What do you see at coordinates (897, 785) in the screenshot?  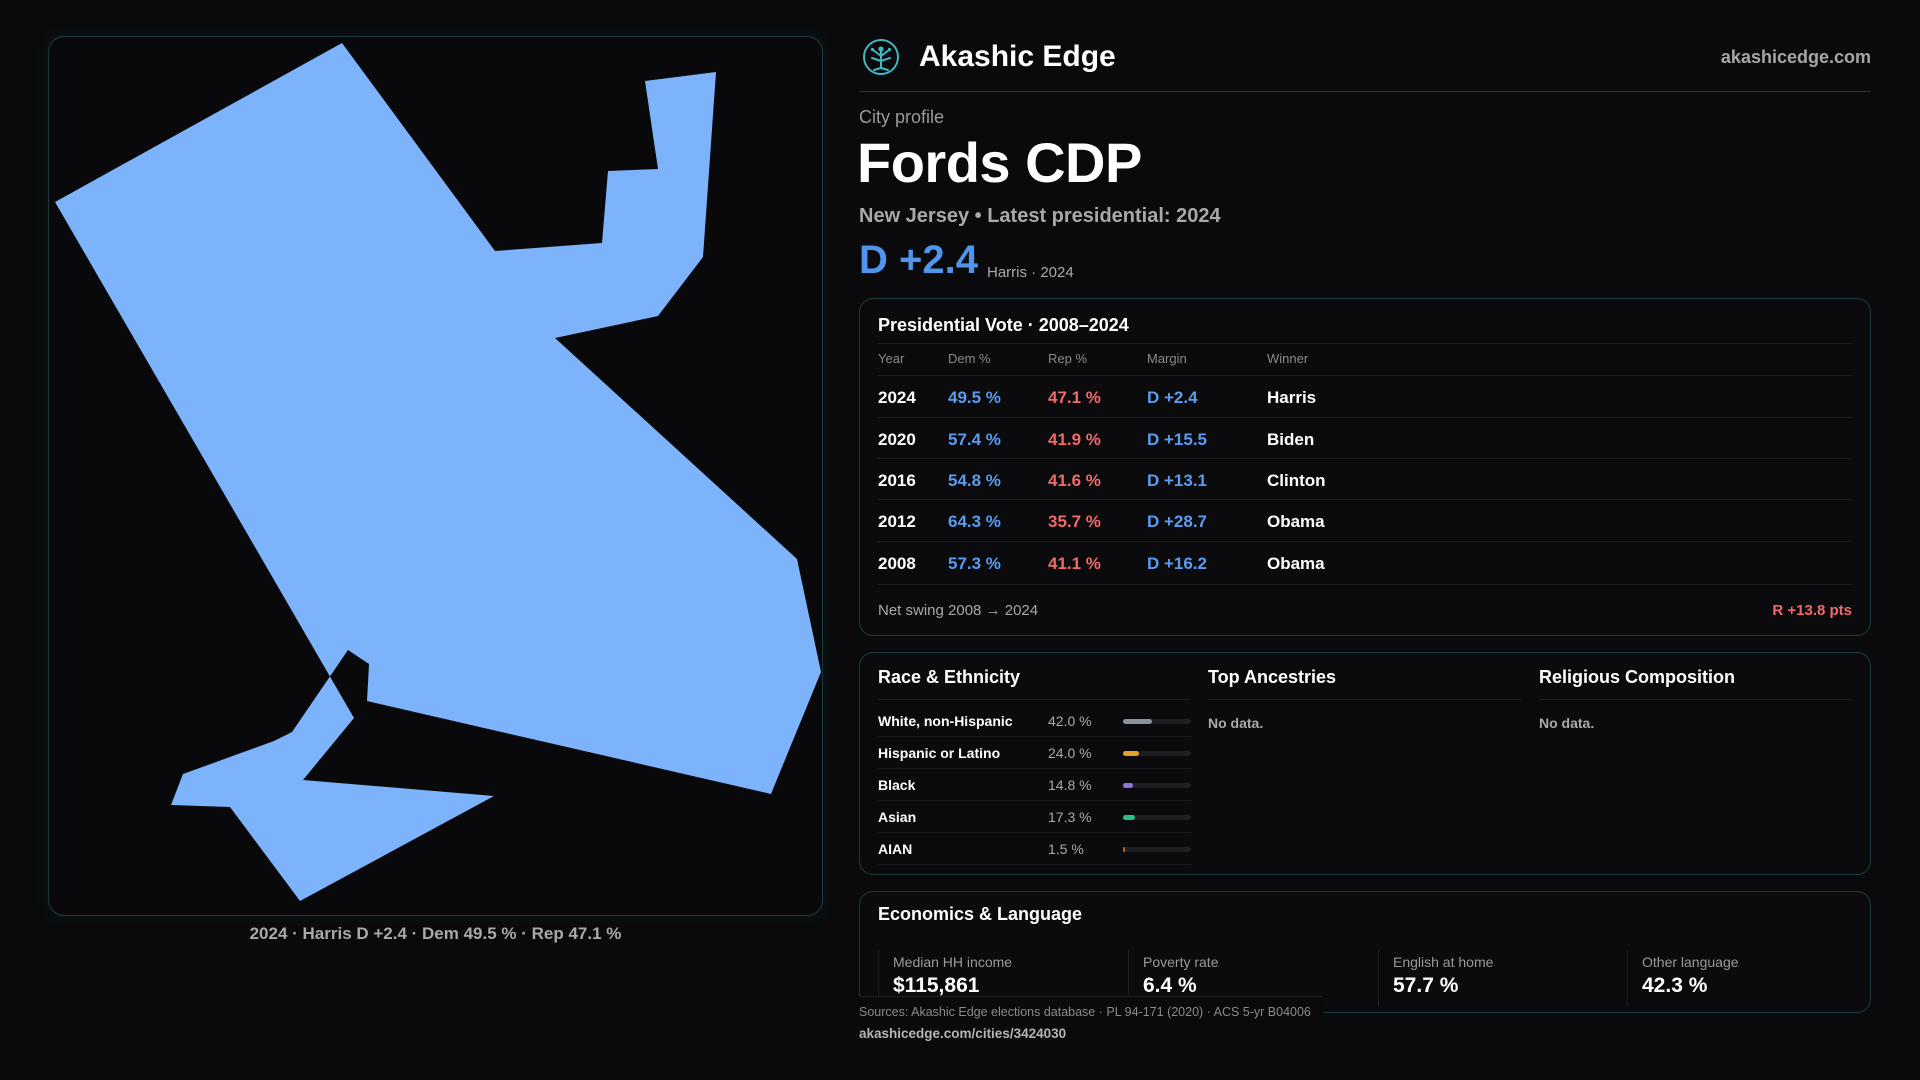 I see `race-name: Black` at bounding box center [897, 785].